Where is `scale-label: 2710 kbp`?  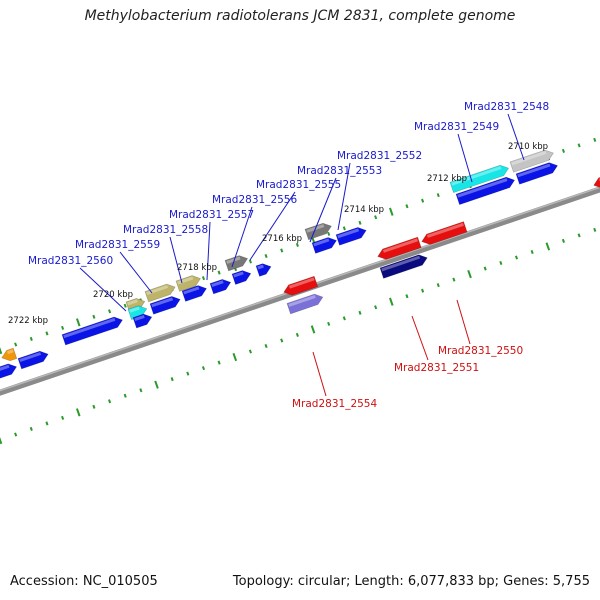
scale-label: 2710 kbp is located at coordinates (528, 147).